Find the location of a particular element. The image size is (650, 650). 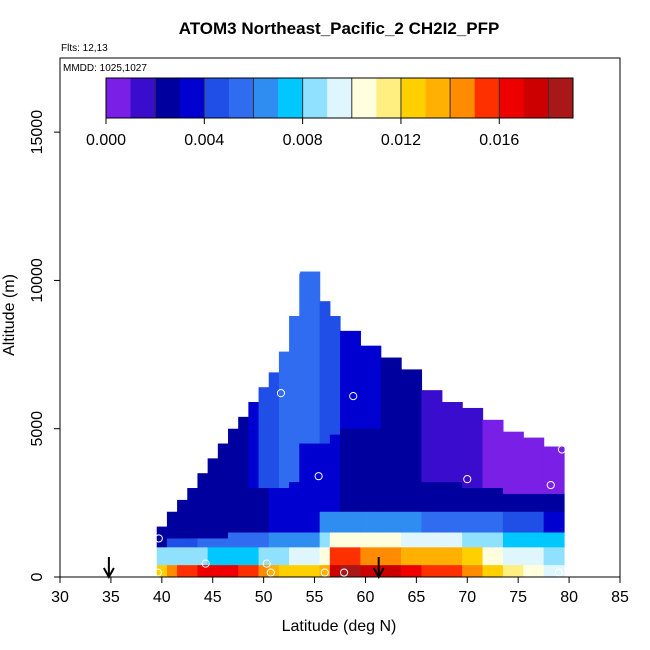

colorbar-tick-label: 0.004 is located at coordinates (204, 140).